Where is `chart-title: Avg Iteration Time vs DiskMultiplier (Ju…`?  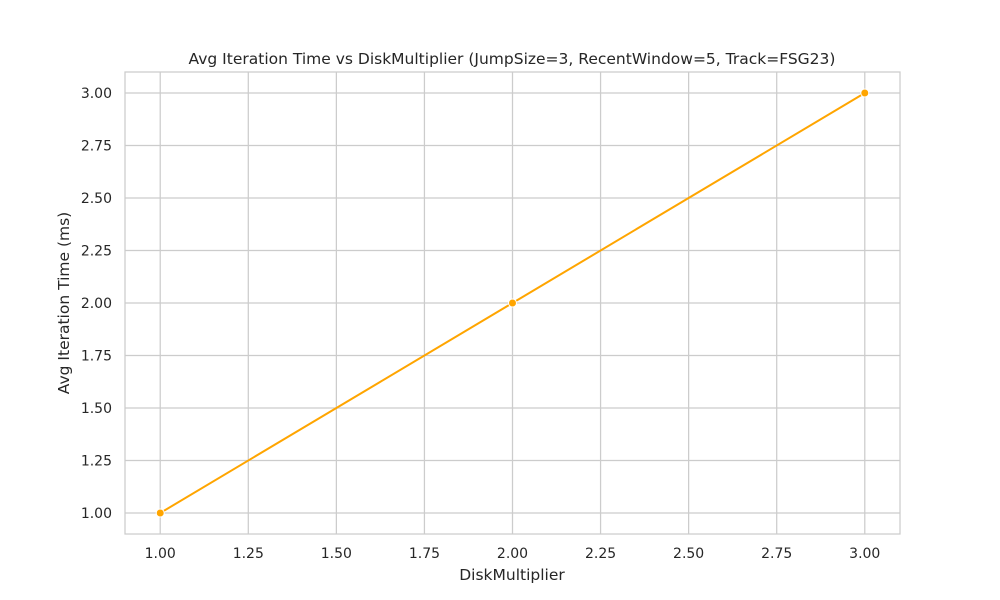
chart-title: Avg Iteration Time vs DiskMultiplier (Ju… is located at coordinates (512, 59).